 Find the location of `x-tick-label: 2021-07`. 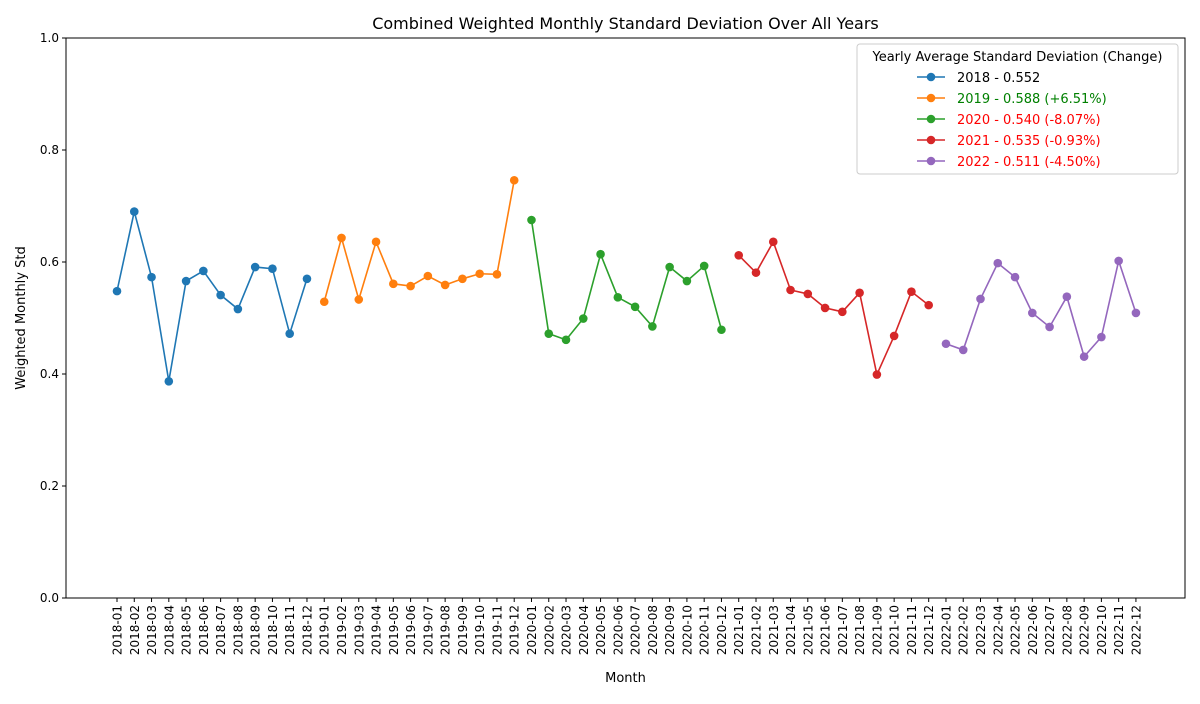

x-tick-label: 2021-07 is located at coordinates (843, 630).